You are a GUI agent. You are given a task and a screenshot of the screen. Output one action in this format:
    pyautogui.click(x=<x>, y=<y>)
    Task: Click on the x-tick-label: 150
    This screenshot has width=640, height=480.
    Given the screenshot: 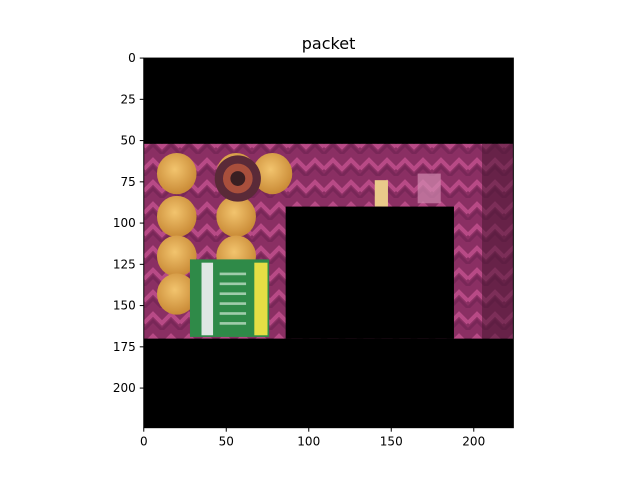 What is the action you would take?
    pyautogui.click(x=391, y=442)
    